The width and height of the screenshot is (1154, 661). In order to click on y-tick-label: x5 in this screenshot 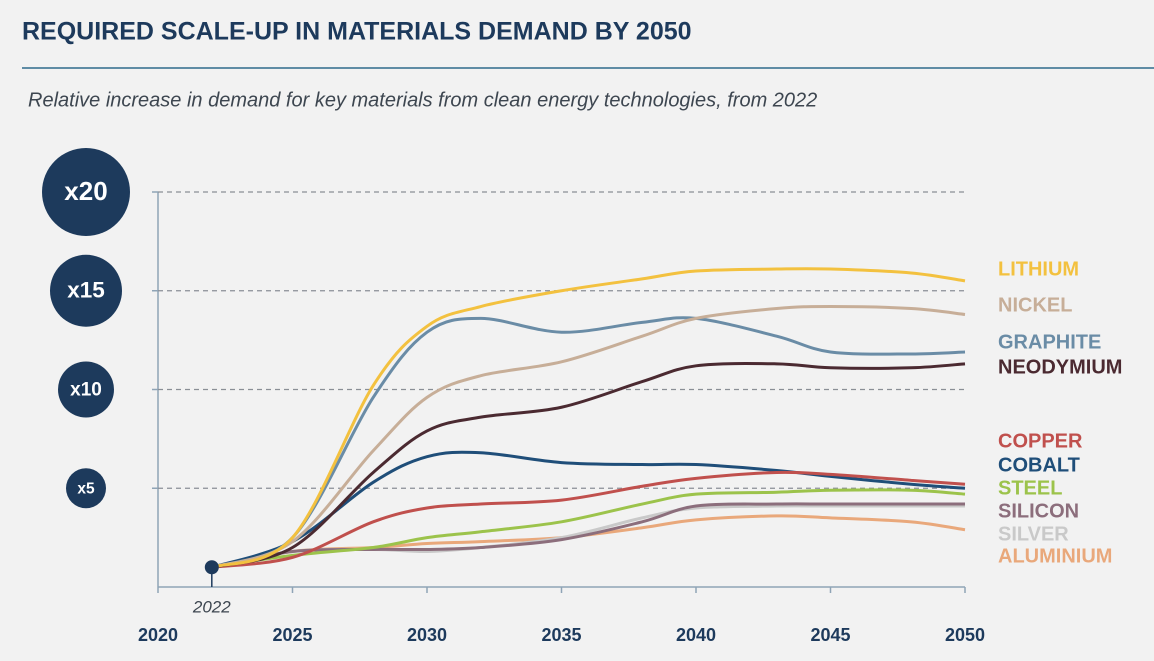, I will do `click(86, 488)`.